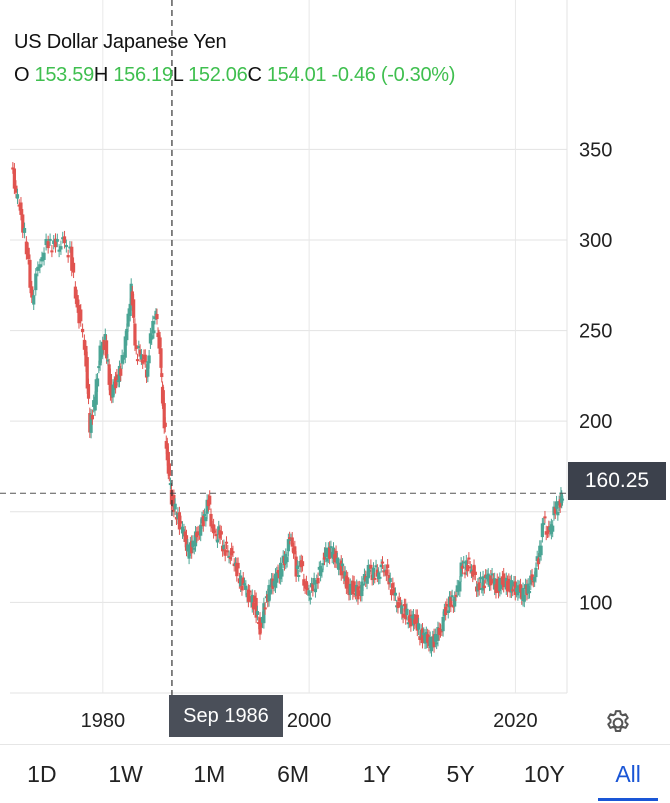 The width and height of the screenshot is (670, 803). Describe the element at coordinates (335, 772) in the screenshot. I see `timeframe-tabs: 1D 1W 1M 6M 1Y 5Y 10Y All` at that location.